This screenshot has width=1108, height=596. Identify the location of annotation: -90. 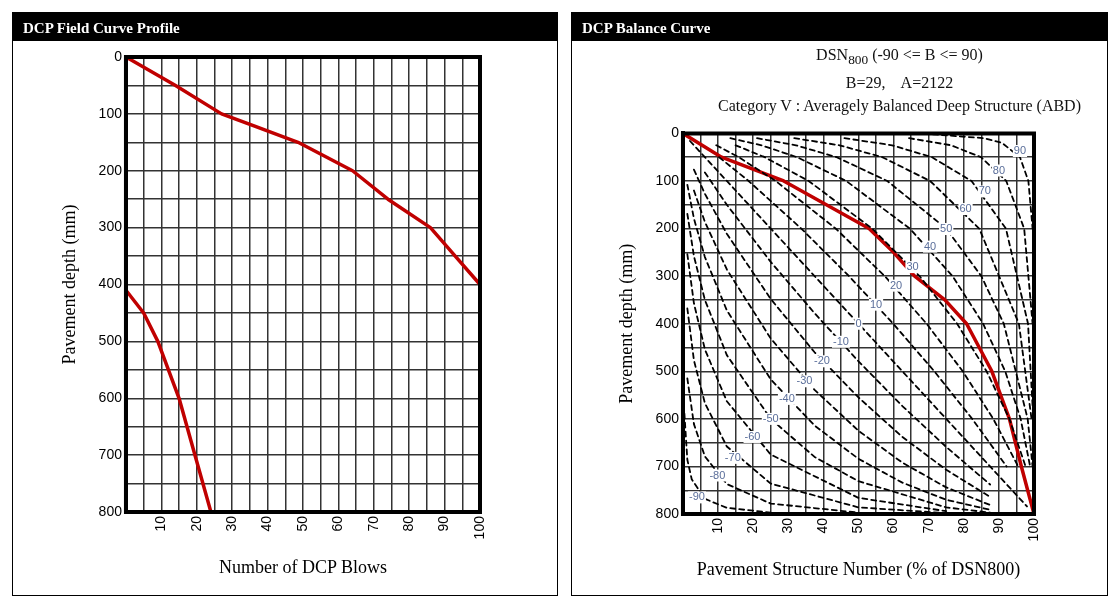
(697, 496).